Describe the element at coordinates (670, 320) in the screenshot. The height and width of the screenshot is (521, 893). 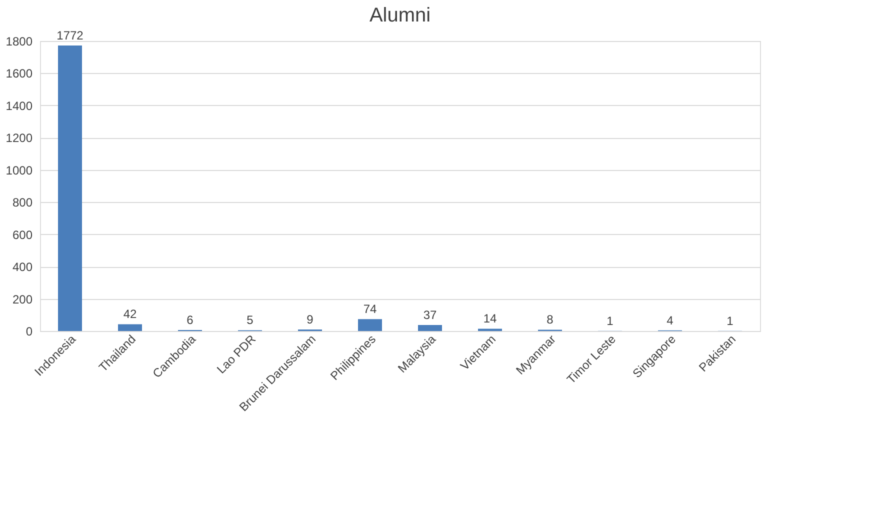
I see `data-label: 4` at that location.